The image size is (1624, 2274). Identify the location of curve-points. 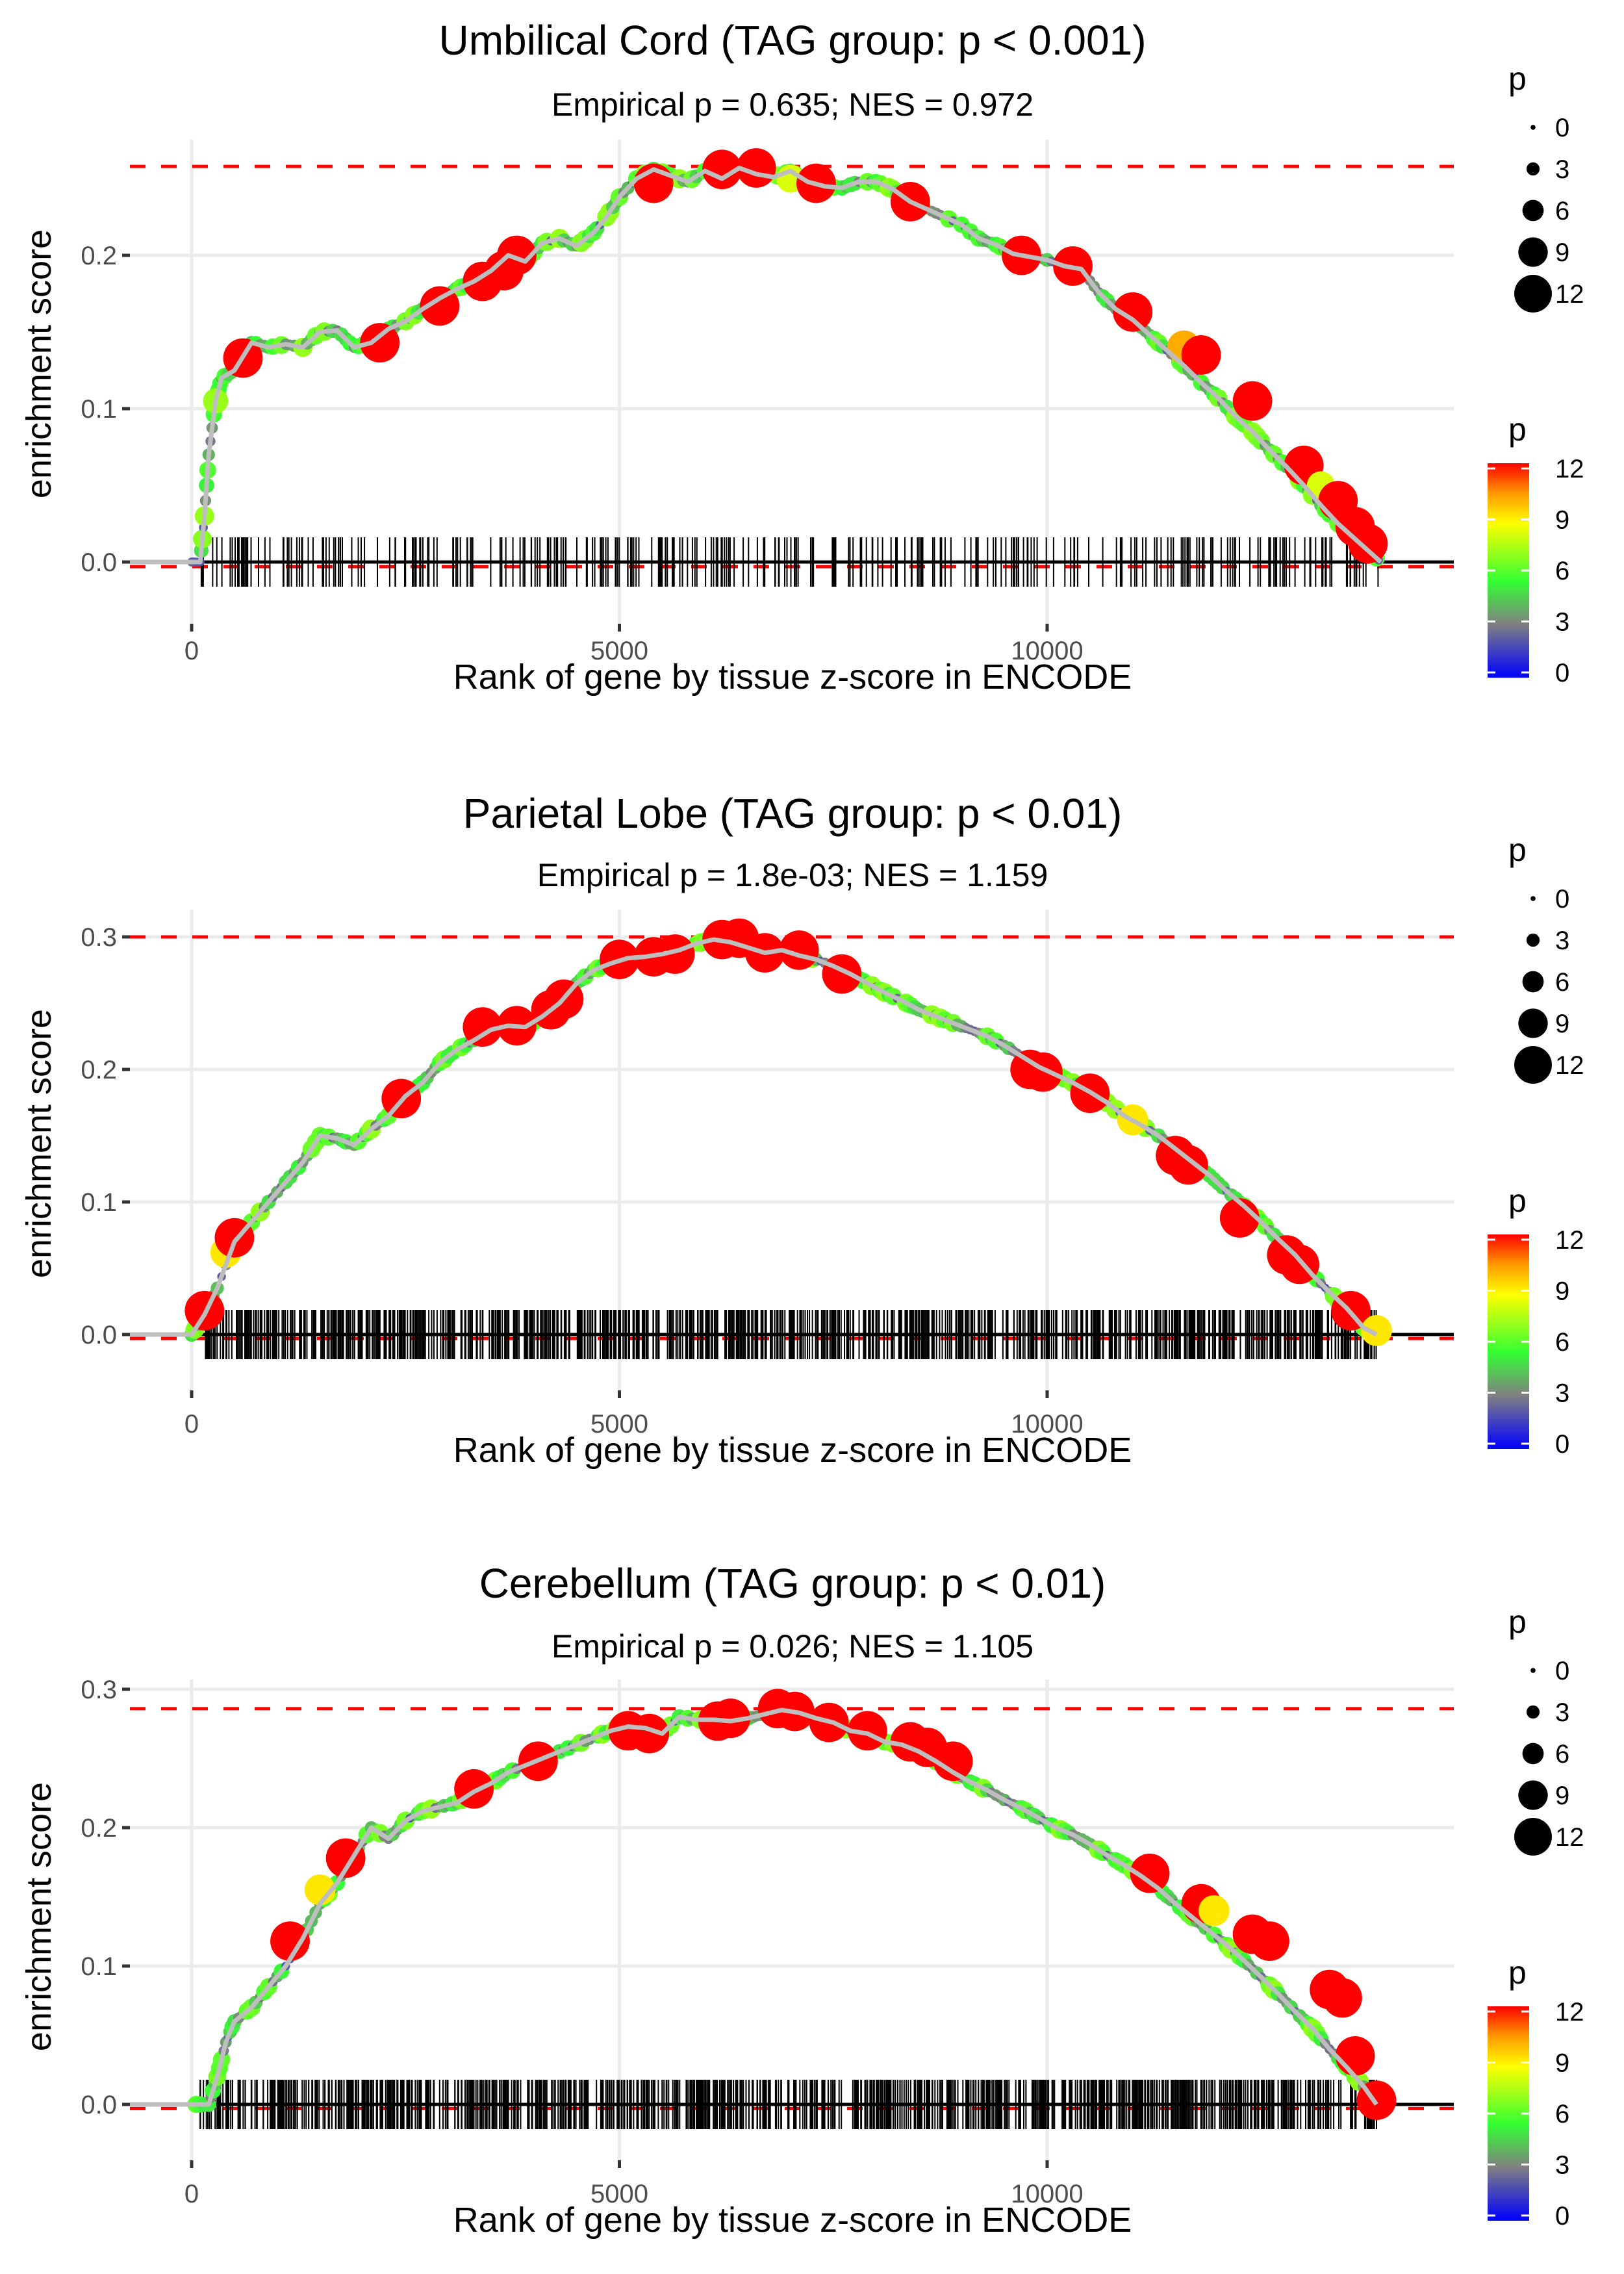
(787, 357).